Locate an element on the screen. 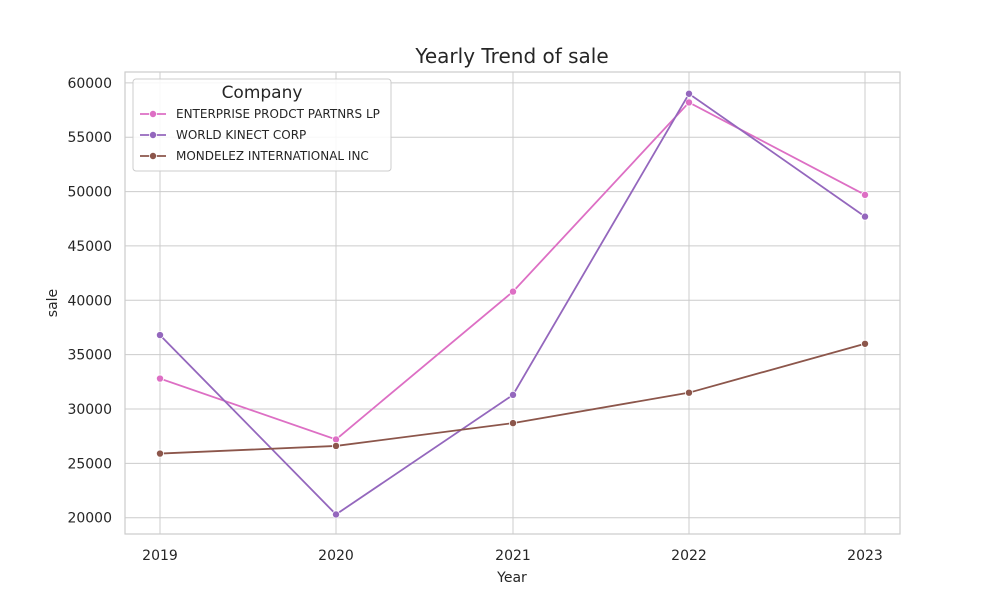 The width and height of the screenshot is (1000, 600). y-tick-label: 45000 is located at coordinates (89, 247).